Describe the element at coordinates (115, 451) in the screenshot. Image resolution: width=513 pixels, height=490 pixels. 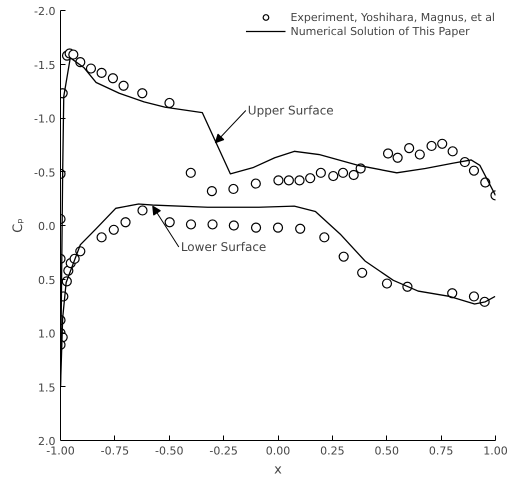
I see `x-tick-label: -0.75` at that location.